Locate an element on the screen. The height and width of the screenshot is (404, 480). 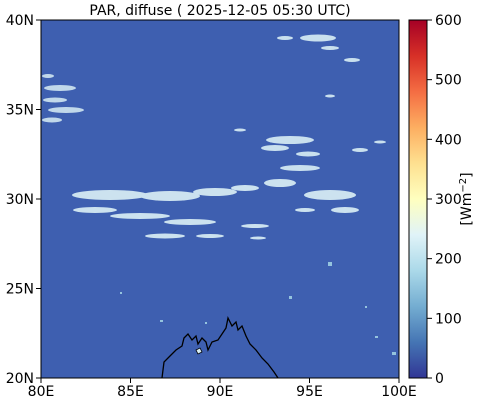
colorbar-tick-label: 0 is located at coordinates (439, 379).